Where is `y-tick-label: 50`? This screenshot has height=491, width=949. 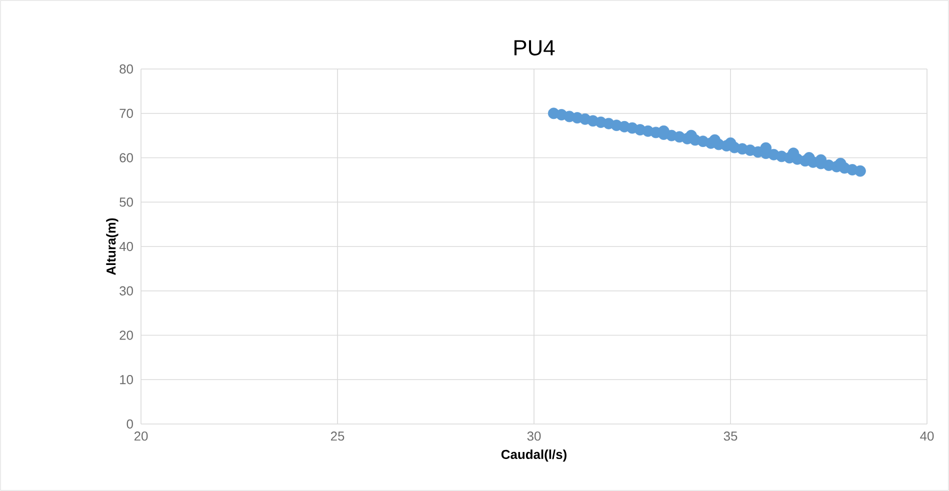 y-tick-label: 50 is located at coordinates (126, 202).